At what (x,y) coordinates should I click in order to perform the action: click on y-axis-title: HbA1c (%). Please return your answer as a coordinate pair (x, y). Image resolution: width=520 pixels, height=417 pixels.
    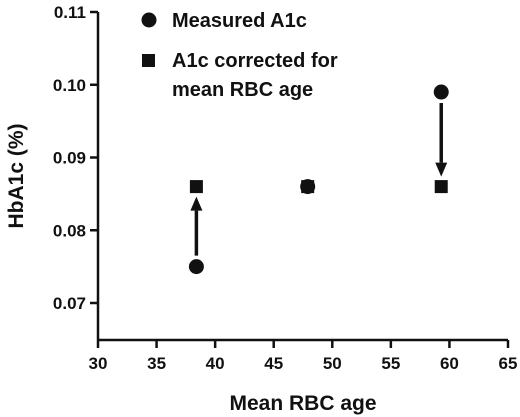
    Looking at the image, I should click on (16, 175).